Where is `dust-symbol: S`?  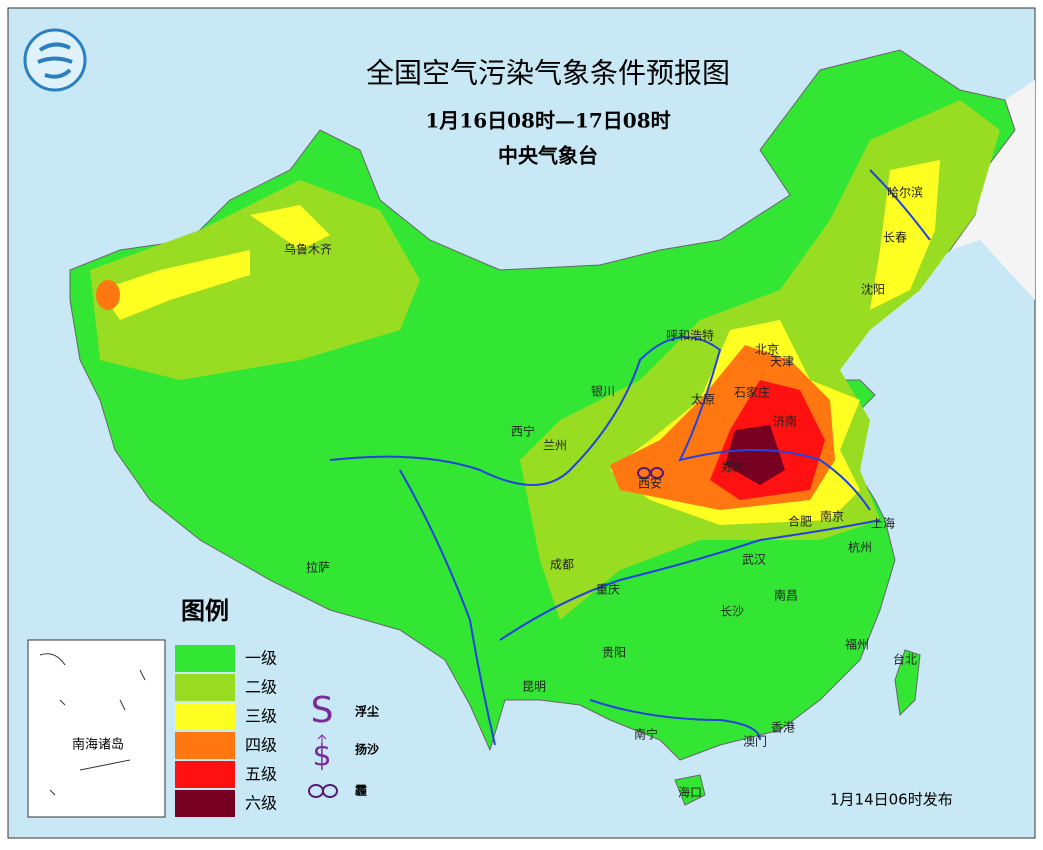
dust-symbol: S is located at coordinates (322, 710).